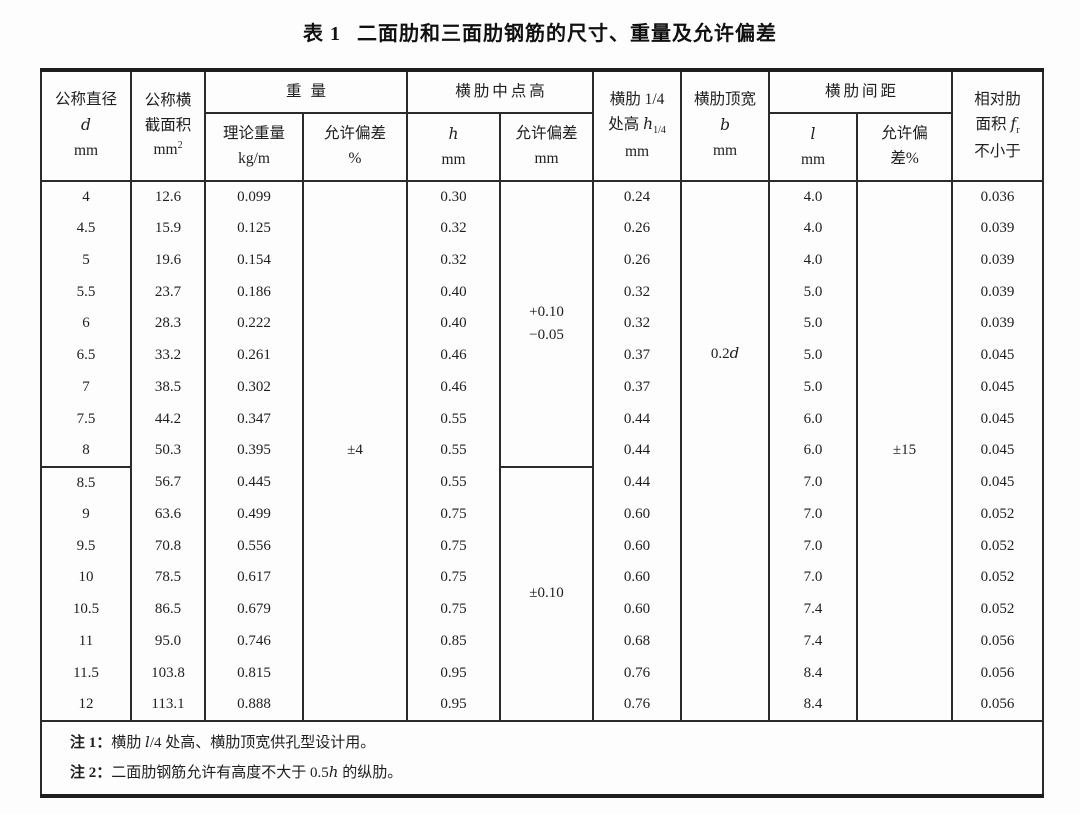 Image resolution: width=1080 pixels, height=814 pixels. What do you see at coordinates (85, 705) in the screenshot?
I see `cell-diameter: 12` at bounding box center [85, 705].